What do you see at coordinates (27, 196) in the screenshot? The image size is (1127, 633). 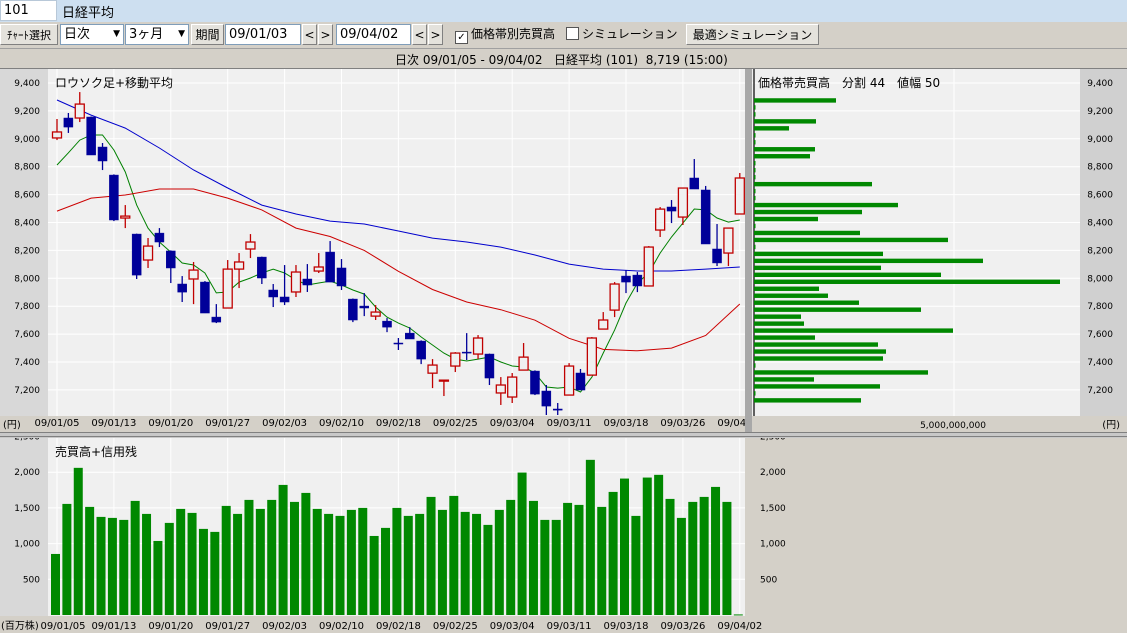 I see `y-tick-label: 8,600` at bounding box center [27, 196].